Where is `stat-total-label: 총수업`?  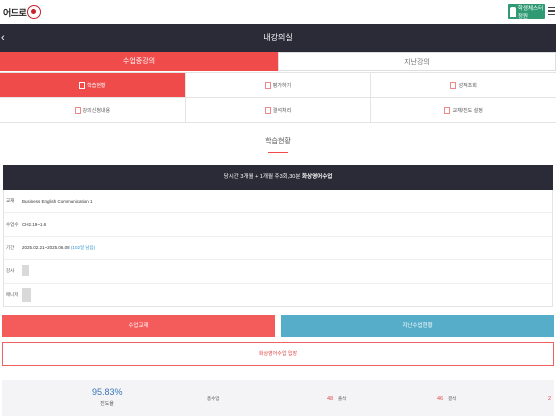 stat-total-label: 총수업 is located at coordinates (213, 398).